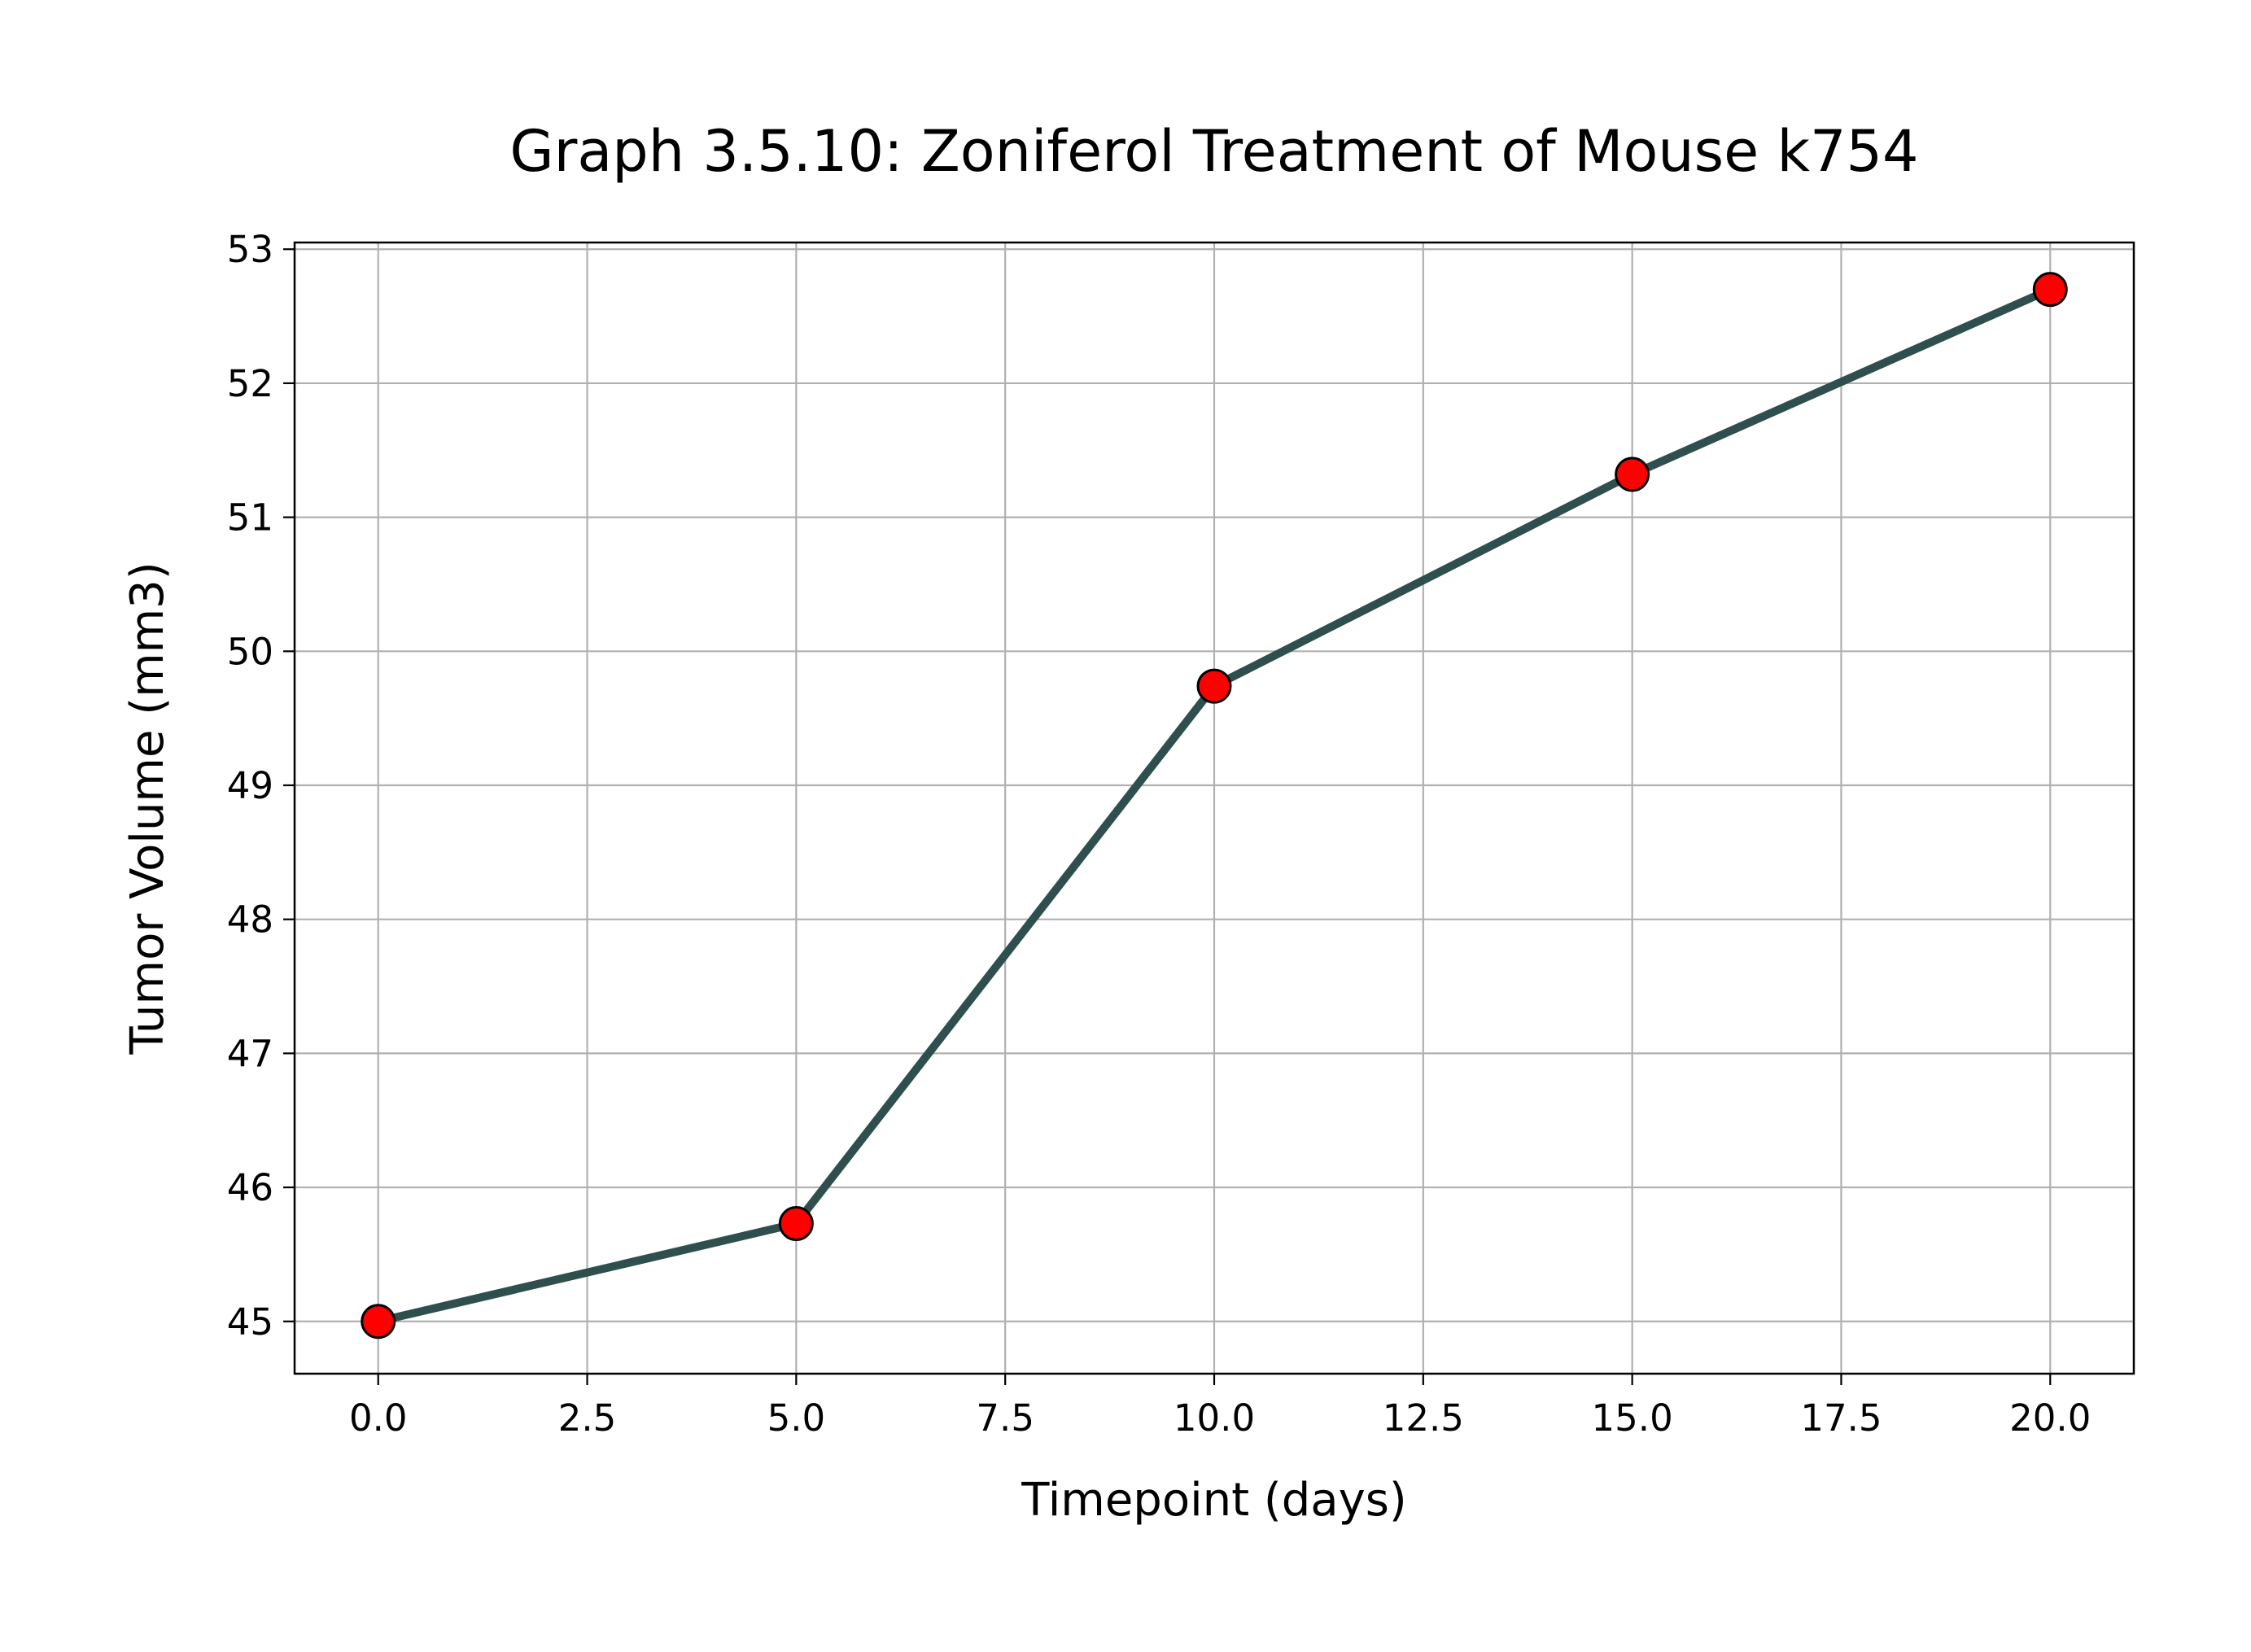 This screenshot has height=1652, width=2251. I want to click on y-tick-label: 53, so click(250, 249).